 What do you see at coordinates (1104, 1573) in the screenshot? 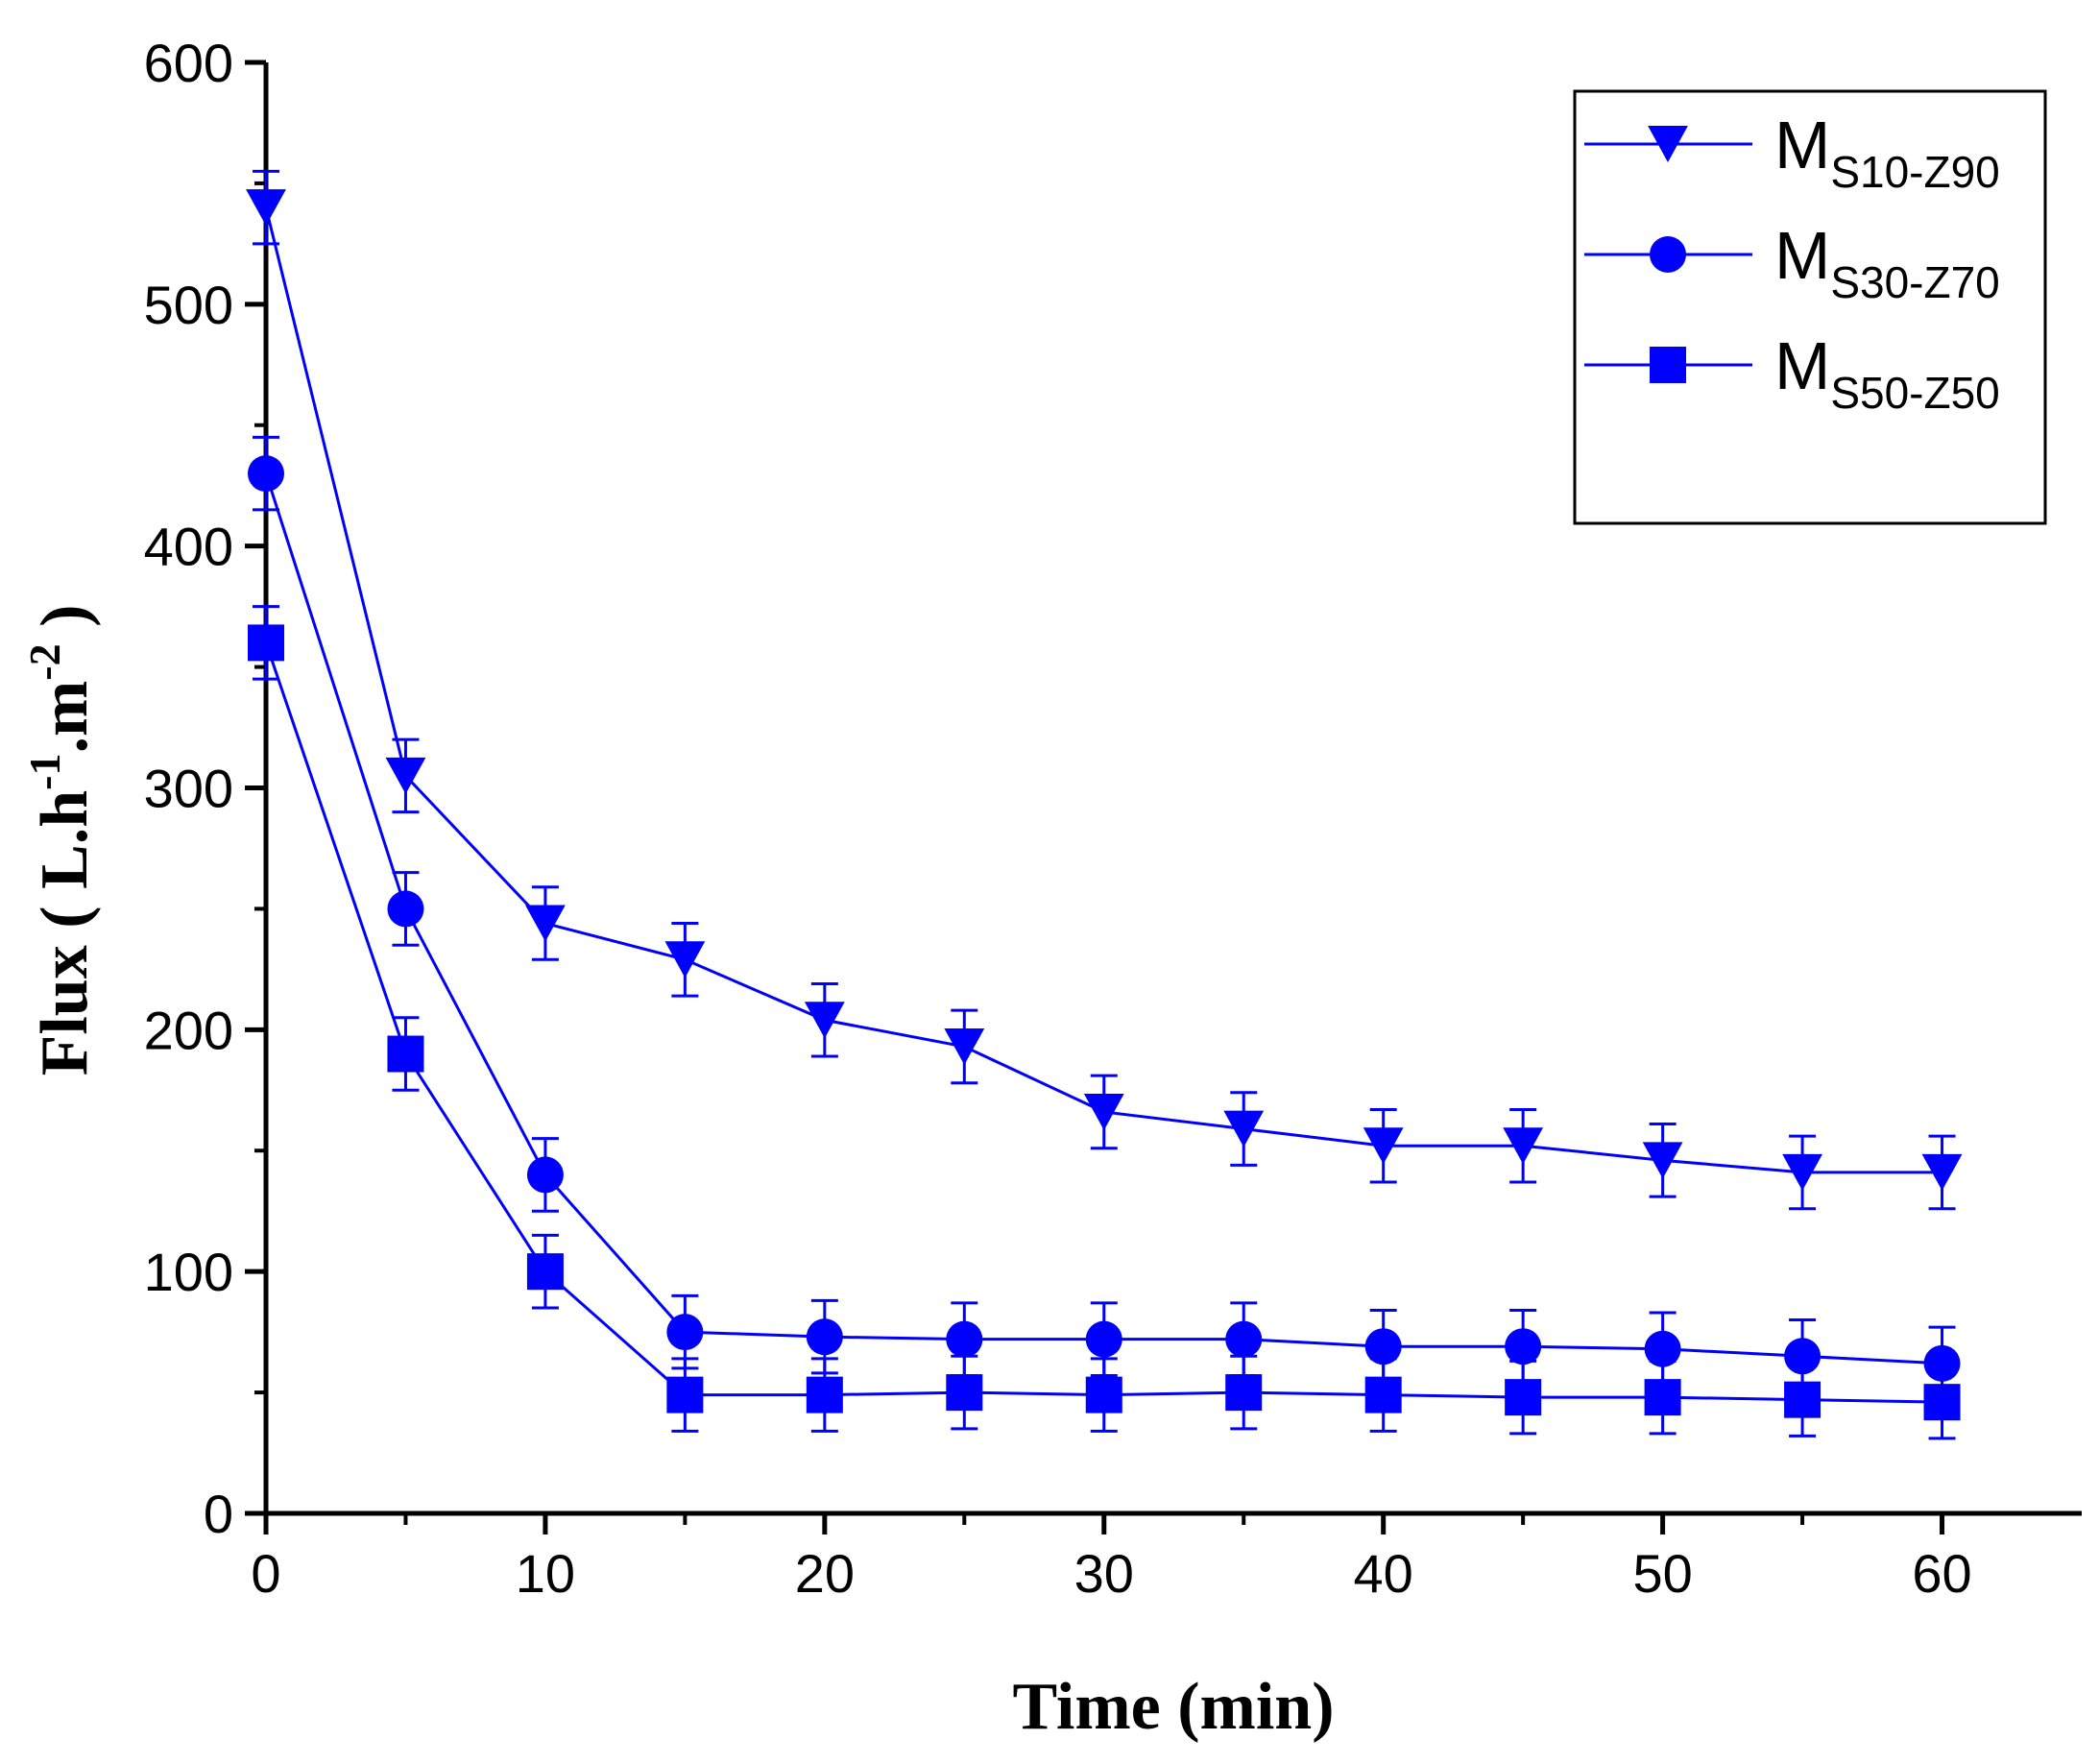
I see `x-tick-label: 30` at bounding box center [1104, 1573].